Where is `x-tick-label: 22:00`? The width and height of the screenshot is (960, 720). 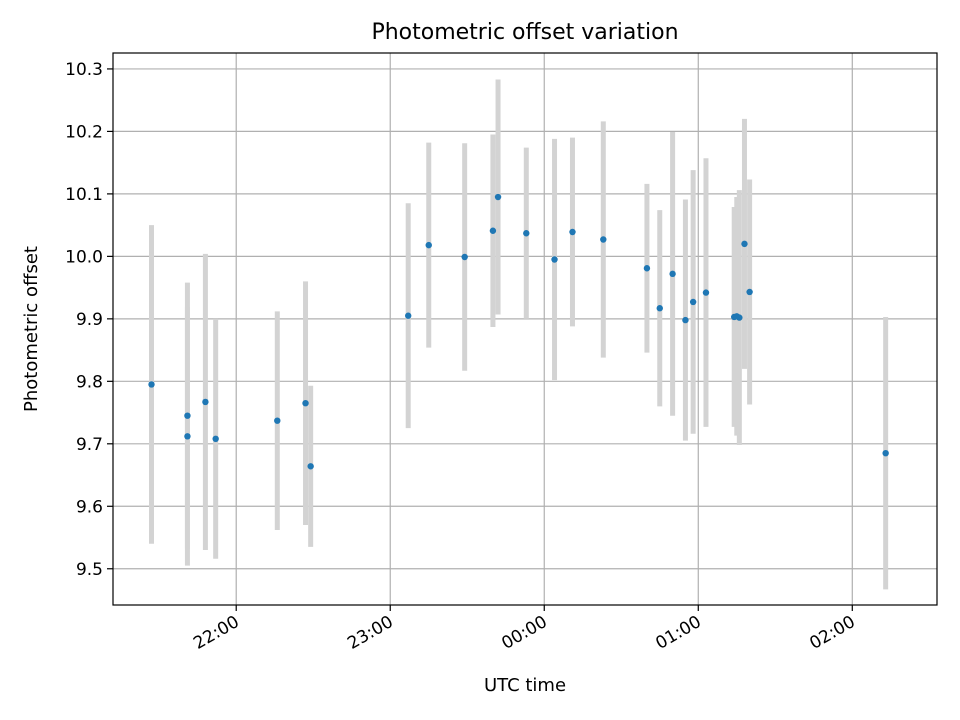
x-tick-label: 22:00 is located at coordinates (216, 633).